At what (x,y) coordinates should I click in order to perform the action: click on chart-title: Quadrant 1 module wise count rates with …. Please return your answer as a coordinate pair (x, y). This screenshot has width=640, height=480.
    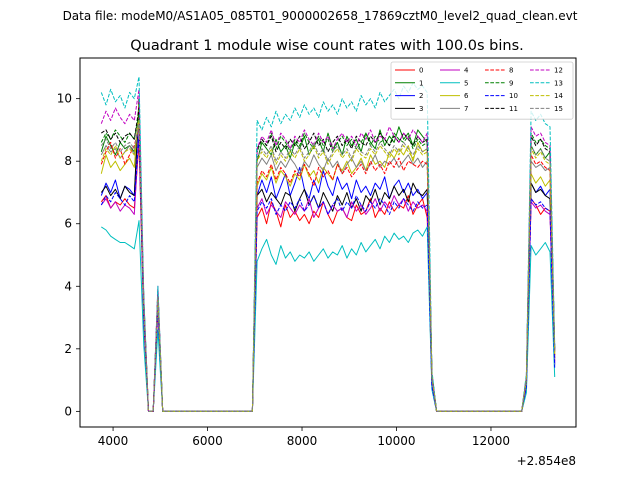
    Looking at the image, I should click on (327, 46).